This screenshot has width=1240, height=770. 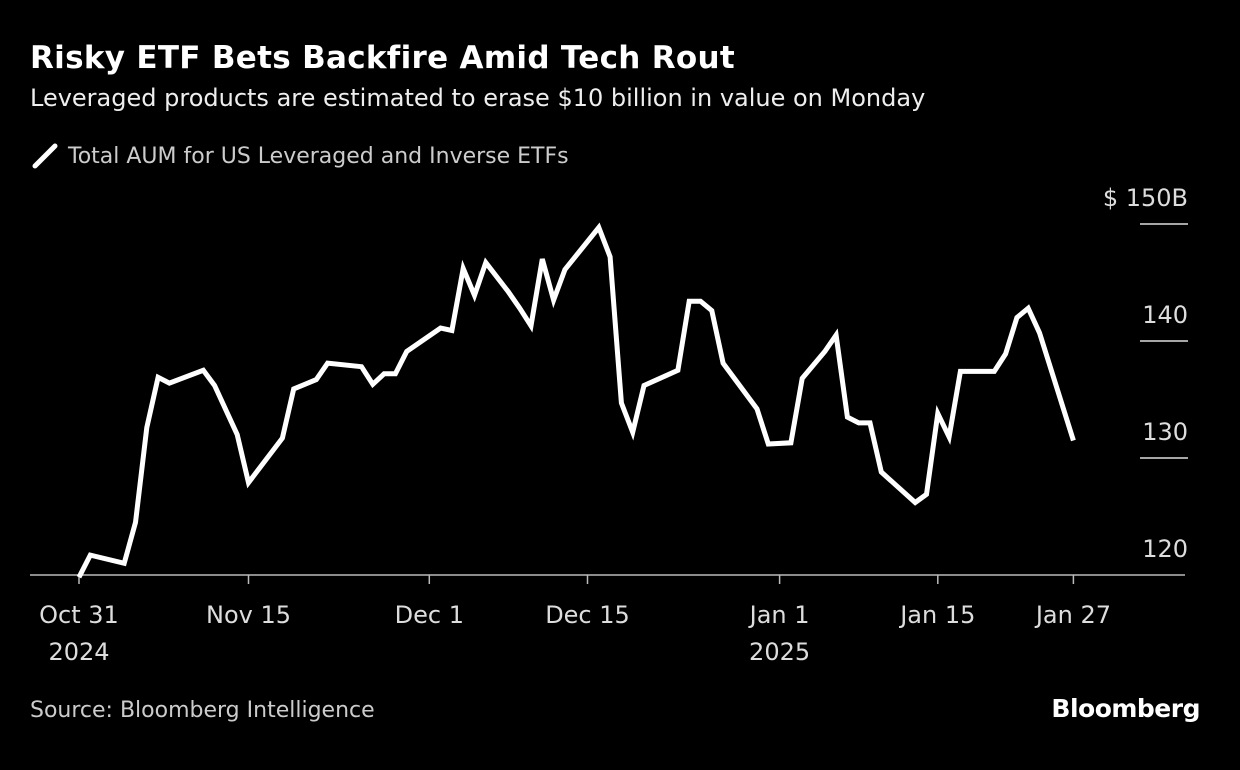 What do you see at coordinates (79, 615) in the screenshot?
I see `x-tick-label: Oct 31` at bounding box center [79, 615].